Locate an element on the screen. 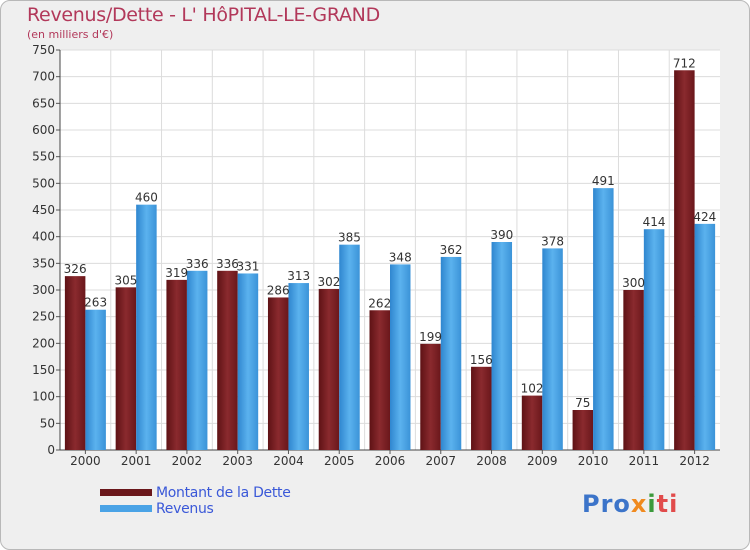 This screenshot has width=750, height=550. data-label-revenus: 414 is located at coordinates (654, 222).